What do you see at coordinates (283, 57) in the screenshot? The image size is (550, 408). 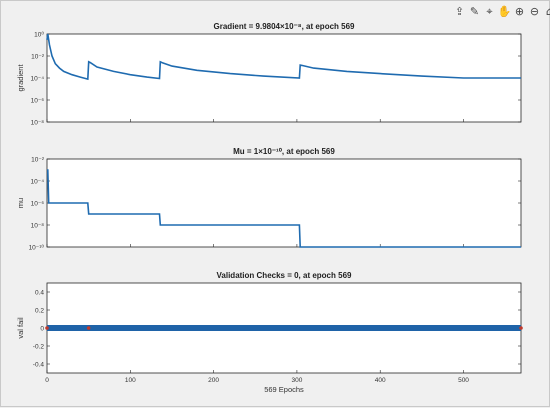 I see `gradient-series-line` at bounding box center [283, 57].